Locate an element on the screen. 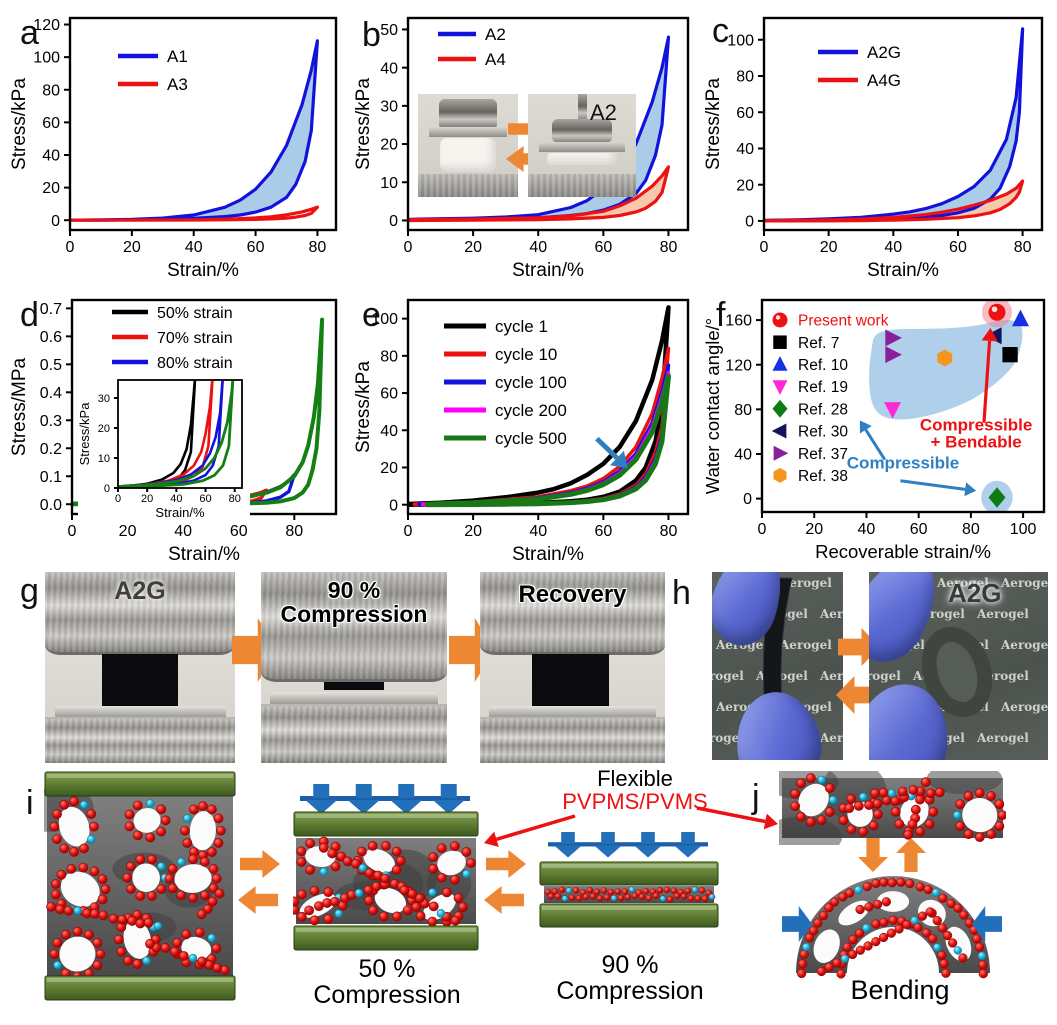 The width and height of the screenshot is (1057, 1025). white-aerogel-sample-compressed is located at coordinates (582, 159).